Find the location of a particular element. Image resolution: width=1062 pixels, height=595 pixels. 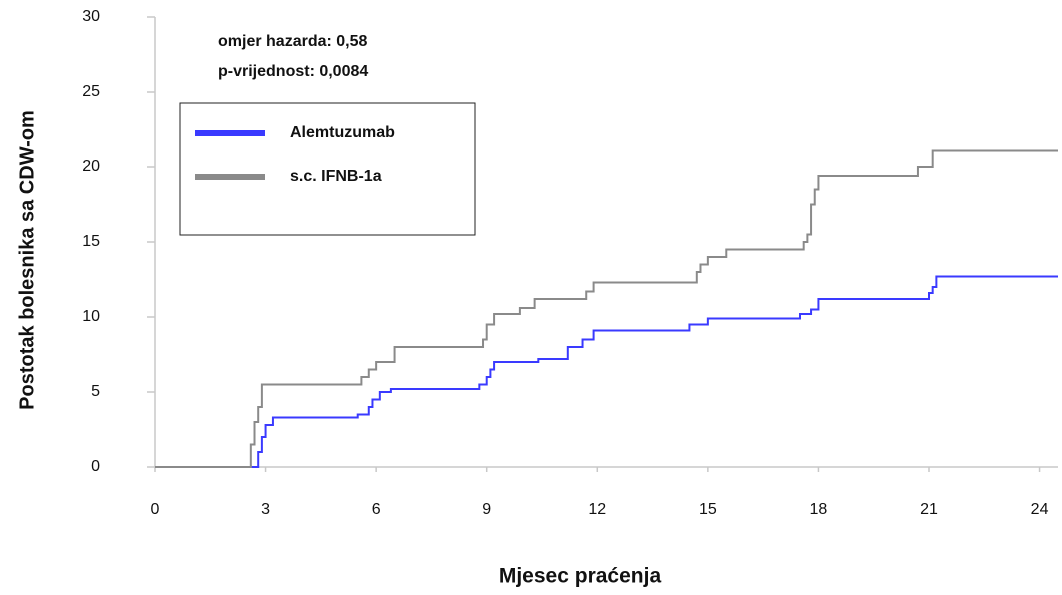

x-tick-label: 18 is located at coordinates (819, 509).